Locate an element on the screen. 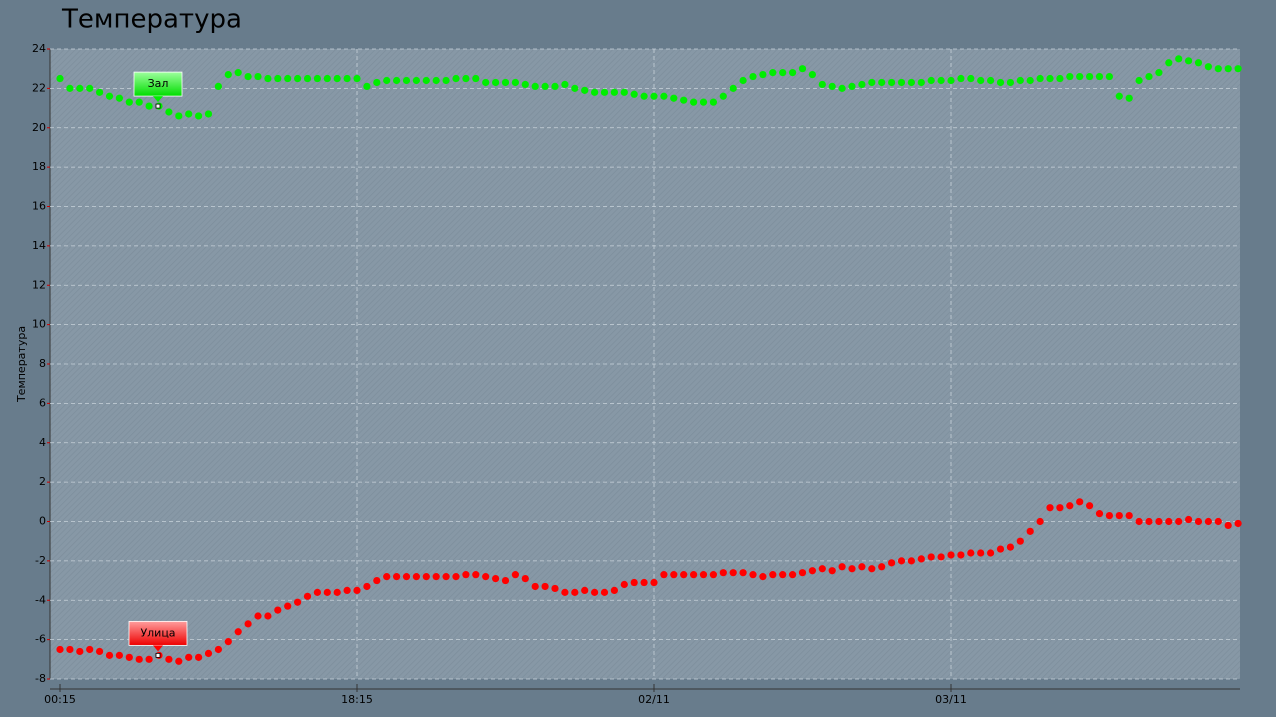 The width and height of the screenshot is (1276, 717). y-tick-label: 14 is located at coordinates (39, 245).